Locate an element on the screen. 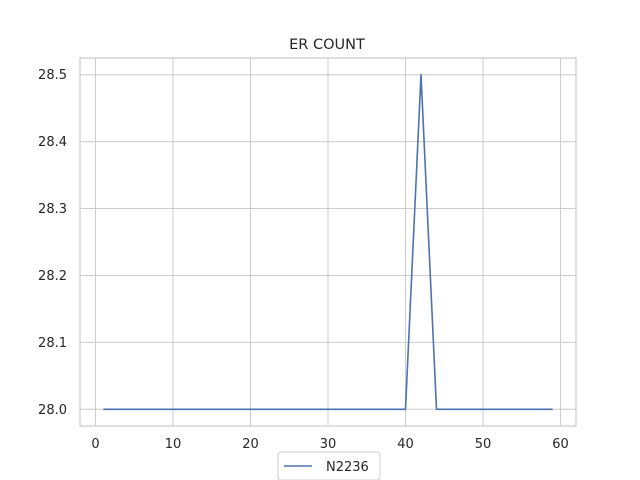 Image resolution: width=640 pixels, height=480 pixels. x-tick-label: 0 is located at coordinates (95, 444).